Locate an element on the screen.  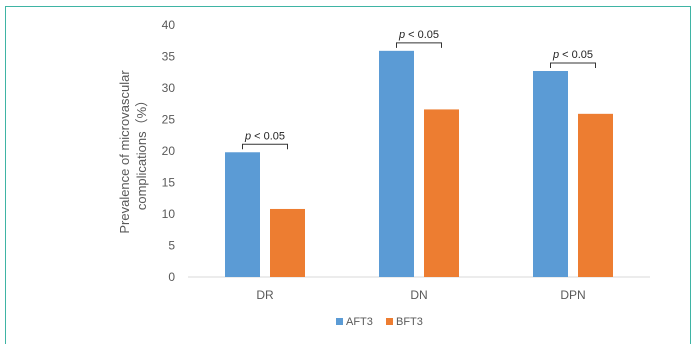
legend-label-aft3: AFT3 is located at coordinates (359, 322).